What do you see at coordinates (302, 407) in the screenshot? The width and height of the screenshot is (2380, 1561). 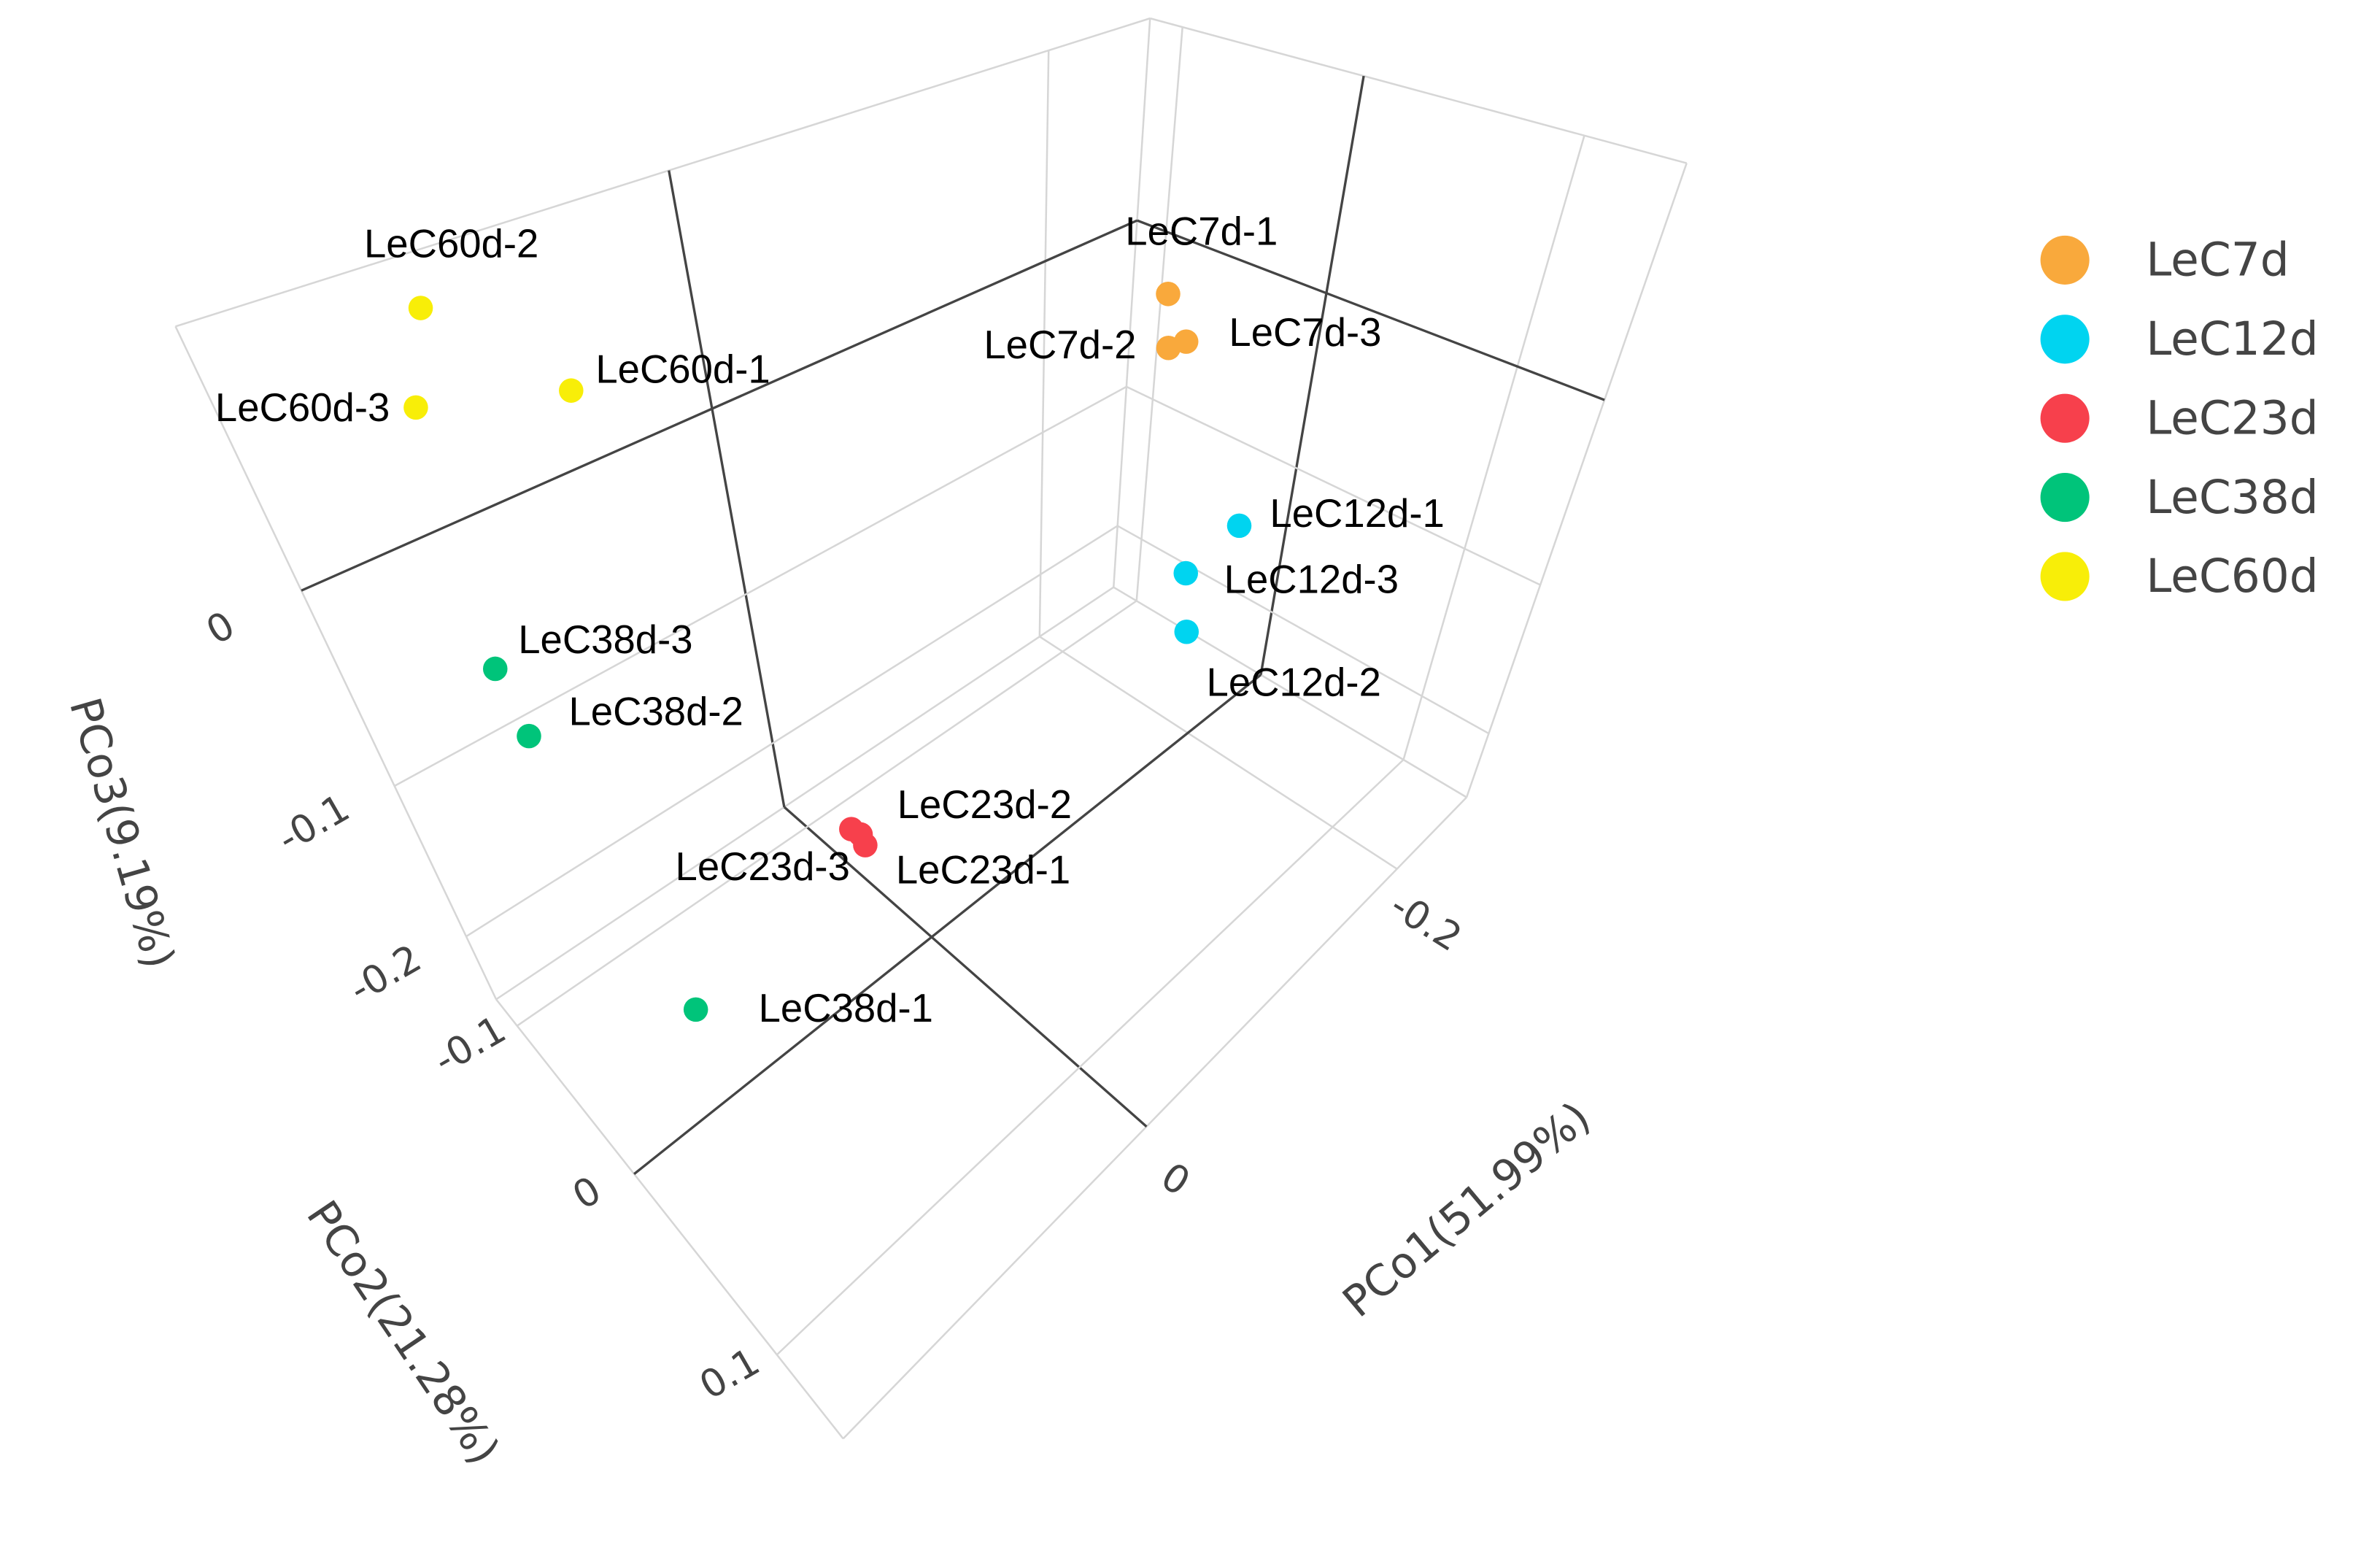 I see `point-label: LeC60d-3` at bounding box center [302, 407].